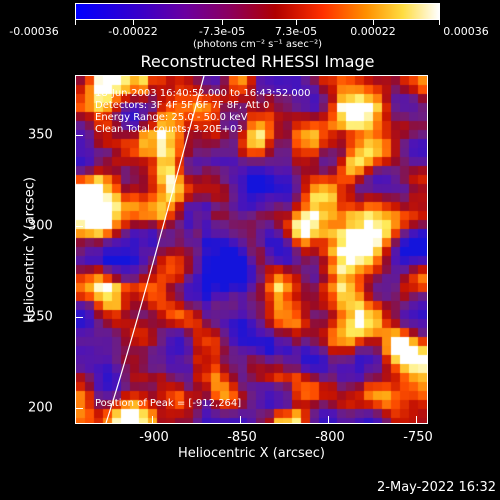 This screenshot has height=500, width=500. Describe the element at coordinates (242, 437) in the screenshot. I see `x-tick-label: -850` at that location.